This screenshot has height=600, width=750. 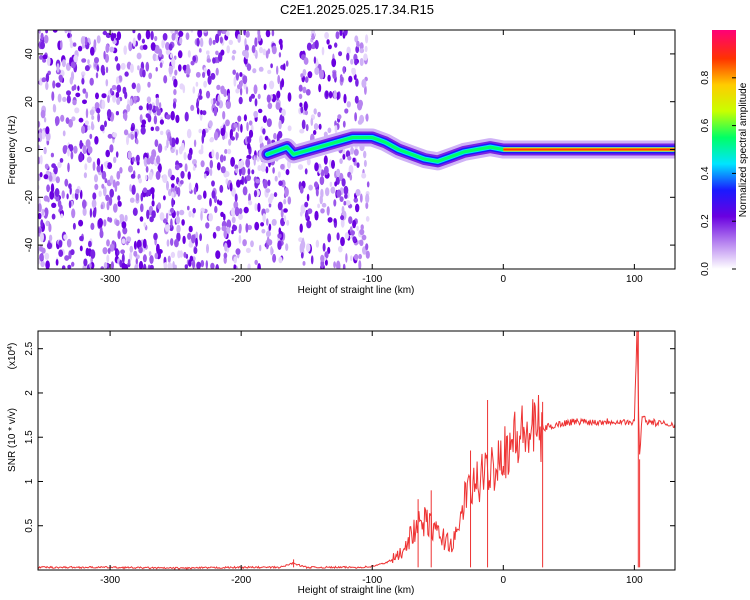 What do you see at coordinates (12, 440) in the screenshot?
I see `snr-y-axis-label: SNR (10 * v/v)` at bounding box center [12, 440].